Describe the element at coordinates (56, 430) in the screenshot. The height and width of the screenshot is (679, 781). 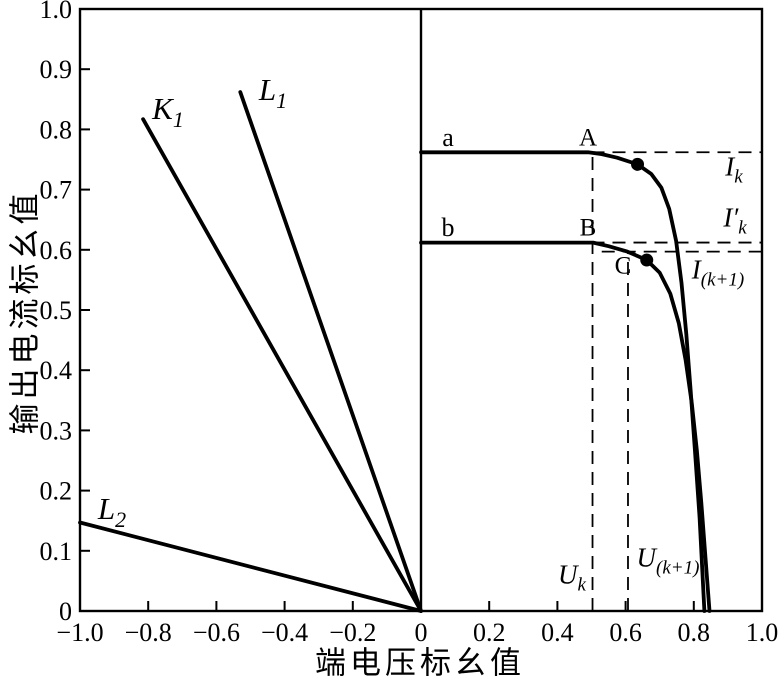
I see `y-tick-label: 0.3` at that location.